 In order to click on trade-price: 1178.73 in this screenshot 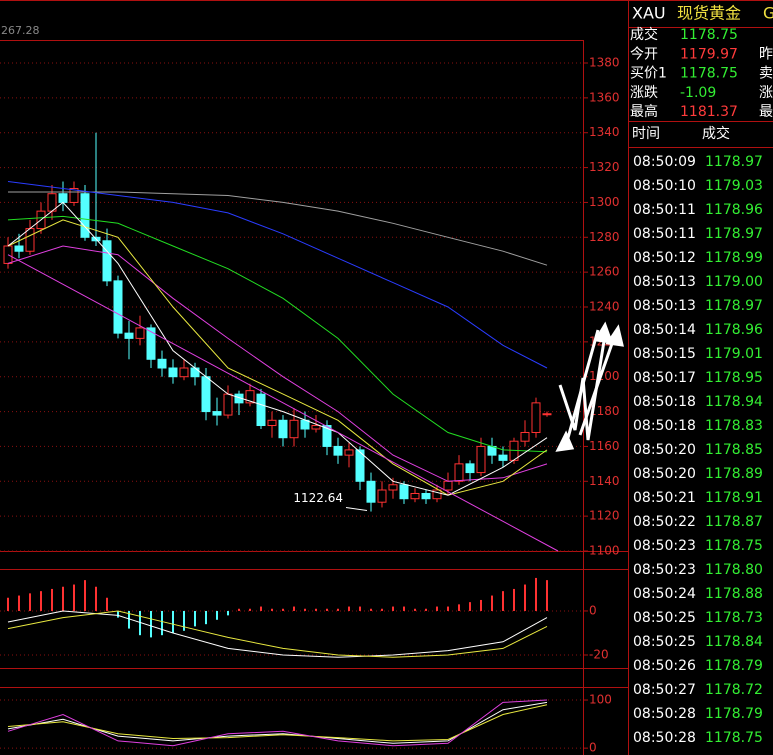, I will do `click(734, 618)`.